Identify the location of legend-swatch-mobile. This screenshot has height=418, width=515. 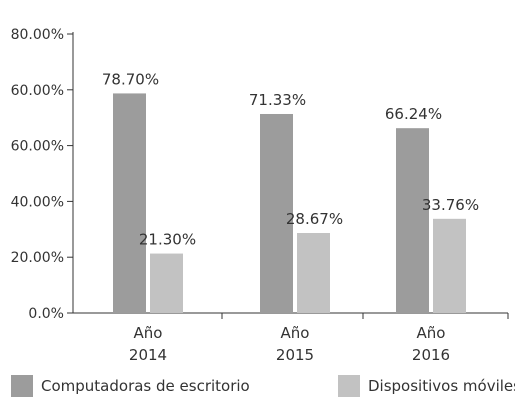
(349, 386).